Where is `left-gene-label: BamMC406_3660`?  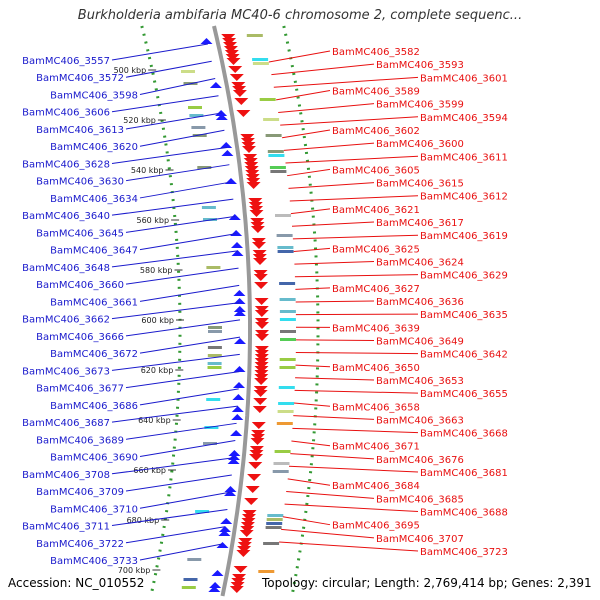
left-gene-label: BamMC406_3660 is located at coordinates (80, 285).